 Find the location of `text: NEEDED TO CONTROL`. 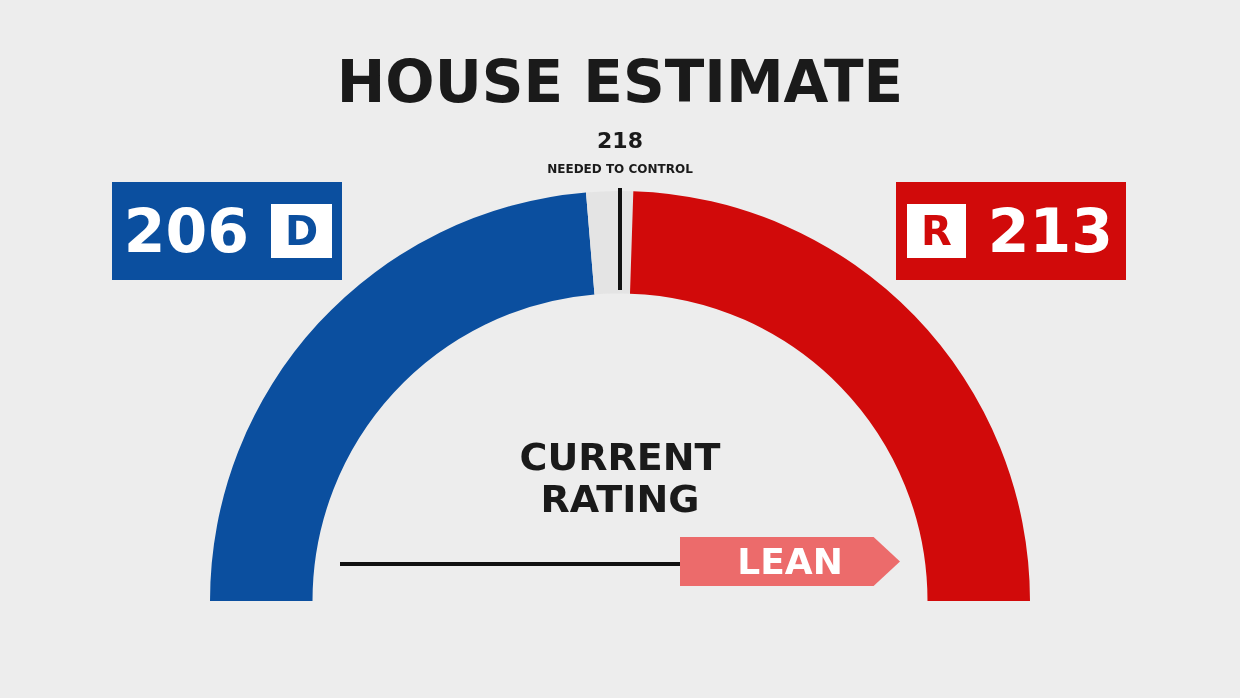

text: NEEDED TO CONTROL is located at coordinates (620, 169).